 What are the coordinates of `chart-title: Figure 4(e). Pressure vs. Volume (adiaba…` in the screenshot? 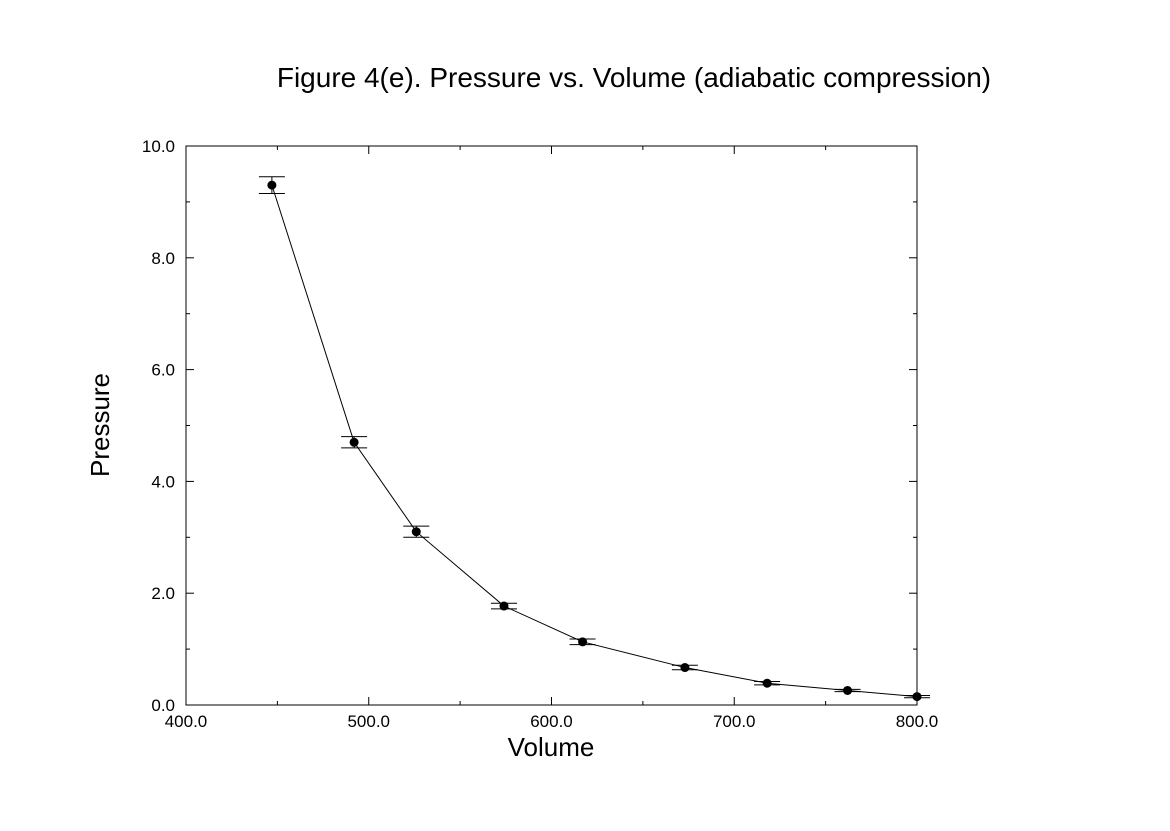 It's located at (634, 77).